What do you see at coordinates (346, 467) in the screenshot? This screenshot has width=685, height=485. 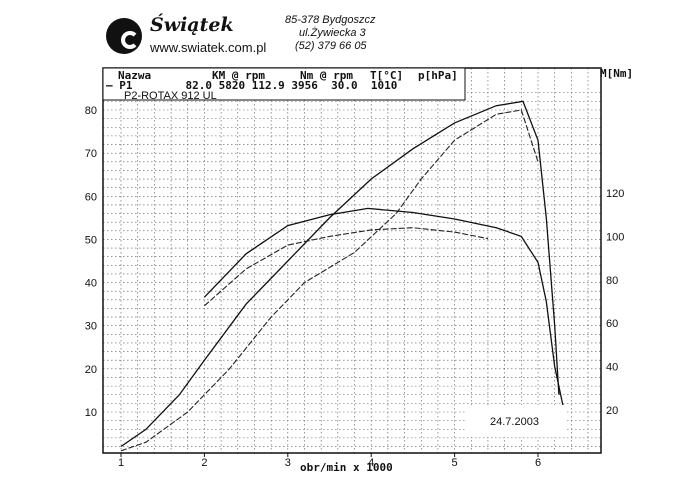 I see `x-axis-label: obr/min x 1000` at bounding box center [346, 467].